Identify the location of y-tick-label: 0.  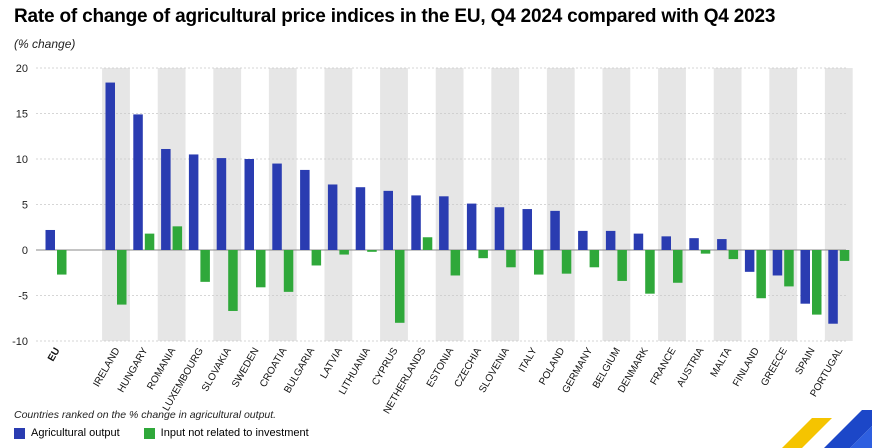
(25, 251).